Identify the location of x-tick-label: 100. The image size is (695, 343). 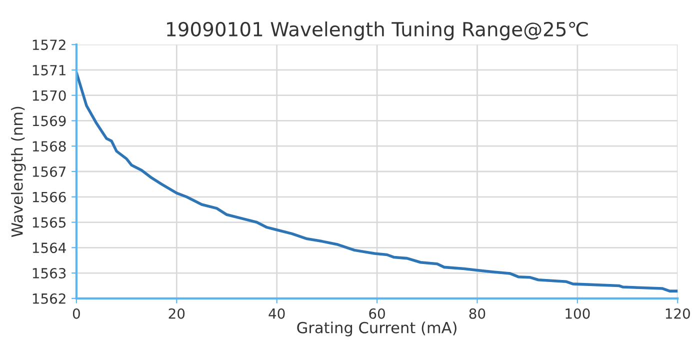
(578, 313).